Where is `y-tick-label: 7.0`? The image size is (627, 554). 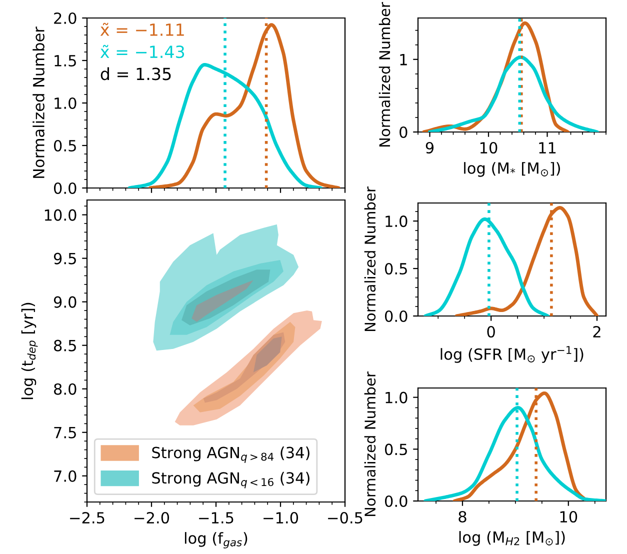 y-tick-label: 7.0 is located at coordinates (65, 476).